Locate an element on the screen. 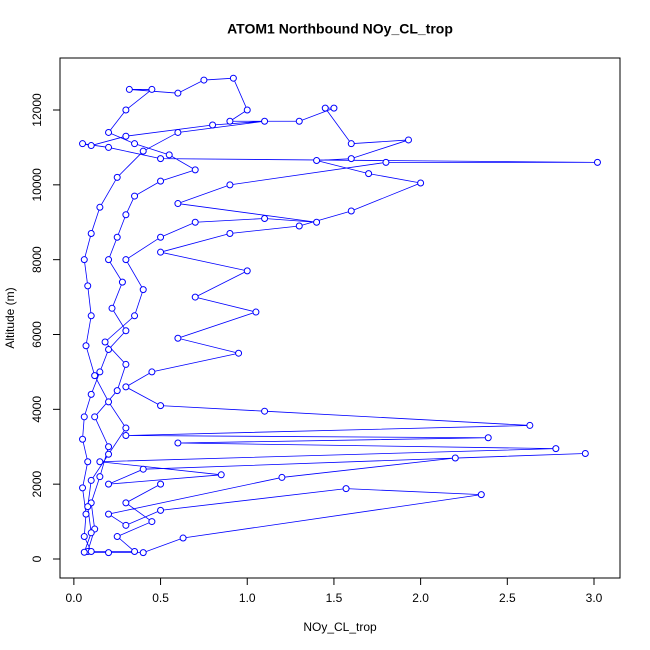 The image size is (650, 650). x-tick-label: 2.5 is located at coordinates (507, 598).